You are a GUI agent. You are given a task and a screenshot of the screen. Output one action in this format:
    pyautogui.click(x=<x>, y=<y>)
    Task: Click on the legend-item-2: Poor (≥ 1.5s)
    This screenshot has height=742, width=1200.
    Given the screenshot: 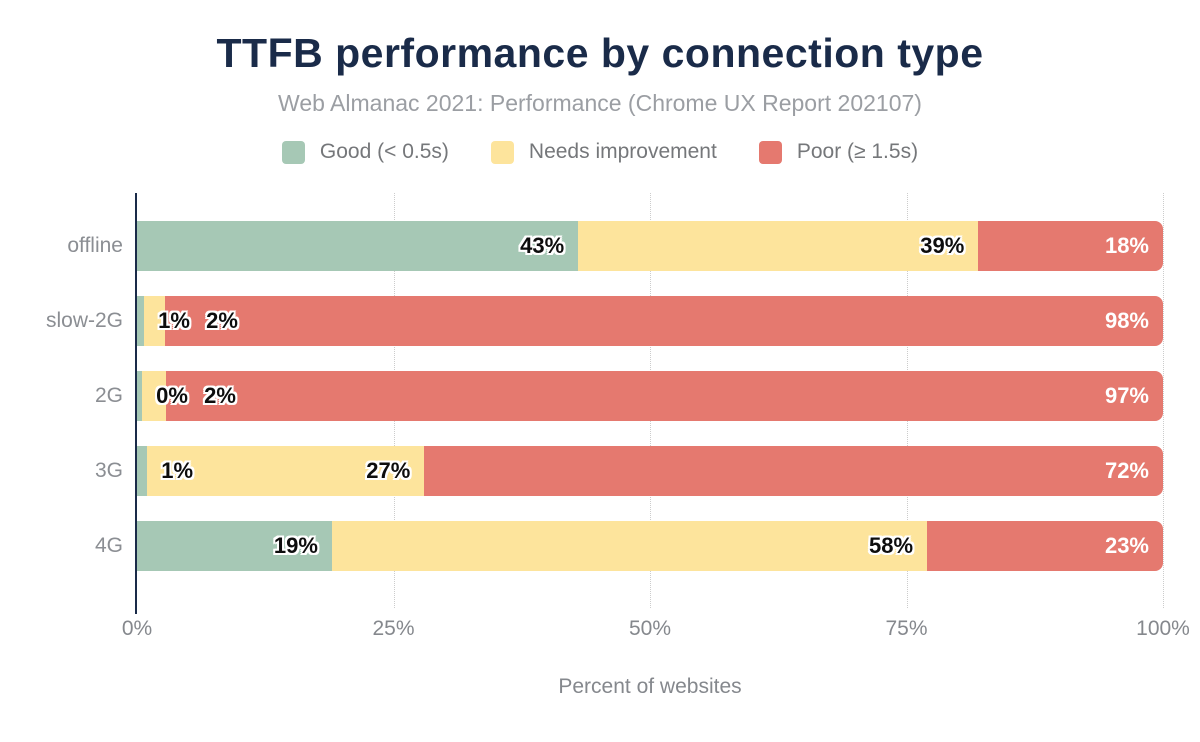 What is the action you would take?
    pyautogui.click(x=838, y=152)
    